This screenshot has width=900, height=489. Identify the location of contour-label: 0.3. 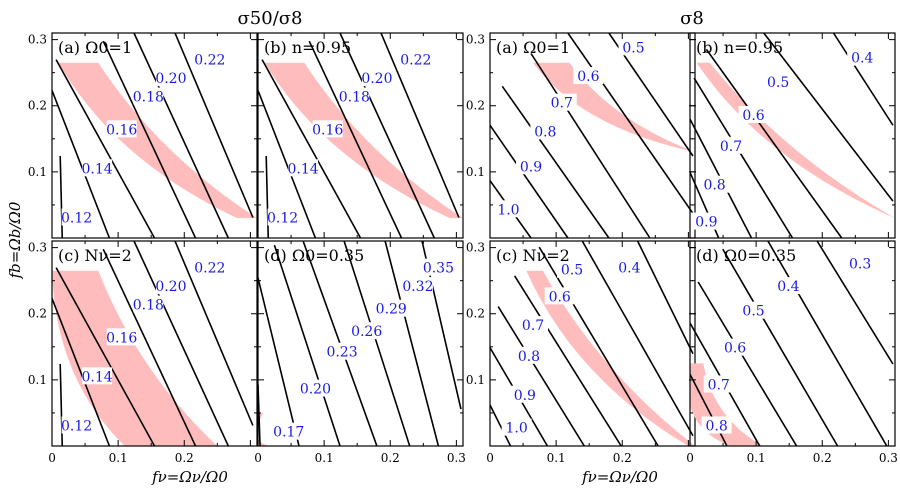
(860, 265).